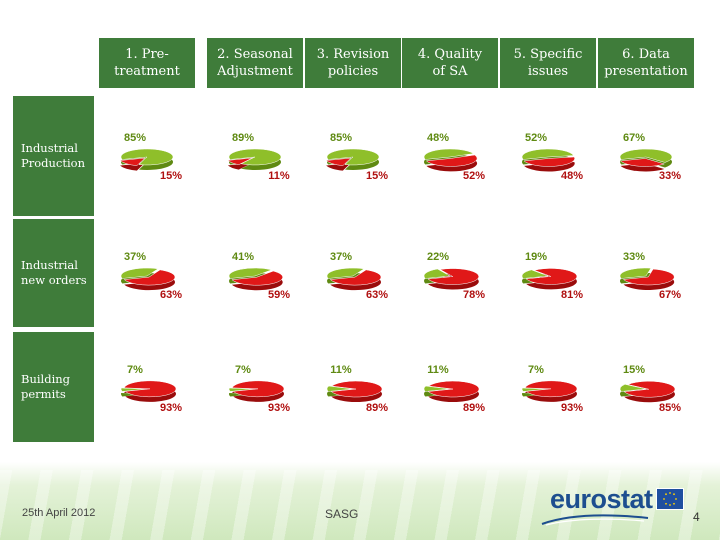 Image resolution: width=720 pixels, height=540 pixels. I want to click on pie-r2-c4-red-label: 78%, so click(474, 295).